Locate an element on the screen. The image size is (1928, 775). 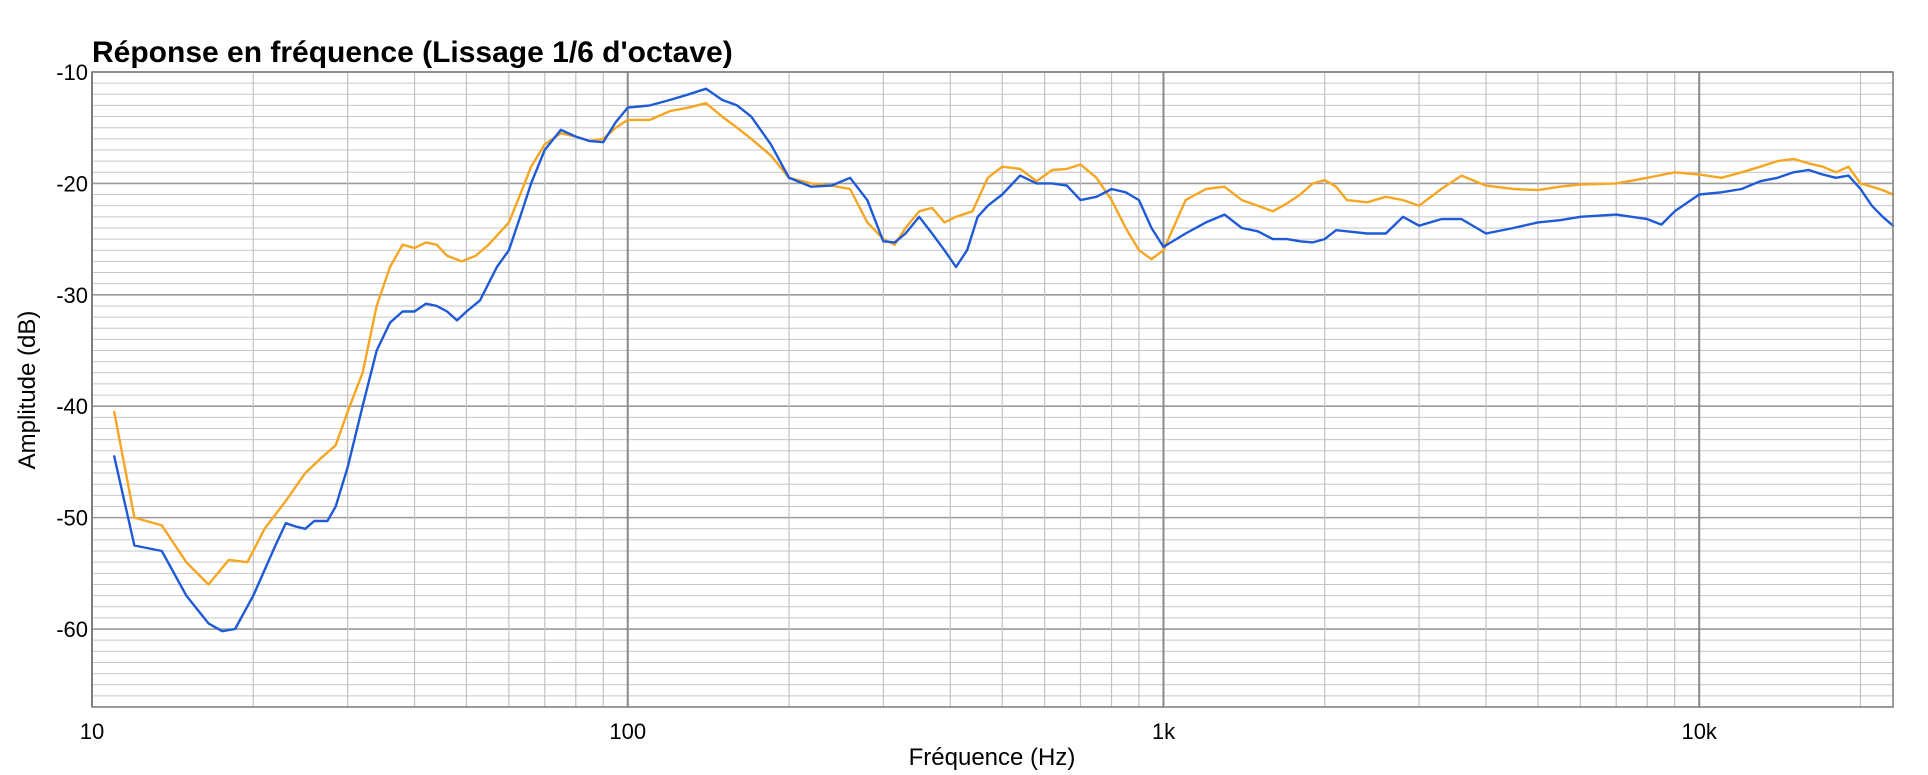
x-axis-label: Fréquence (Hz) is located at coordinates (992, 757).